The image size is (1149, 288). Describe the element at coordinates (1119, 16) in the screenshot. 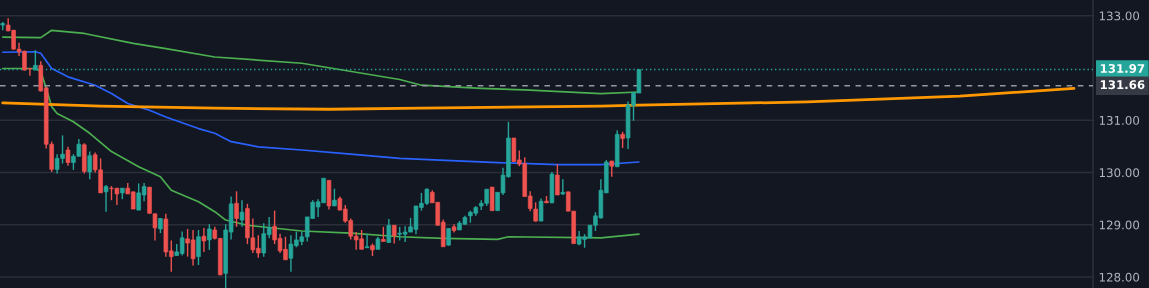

I see `y-tick-label: 133.00` at that location.